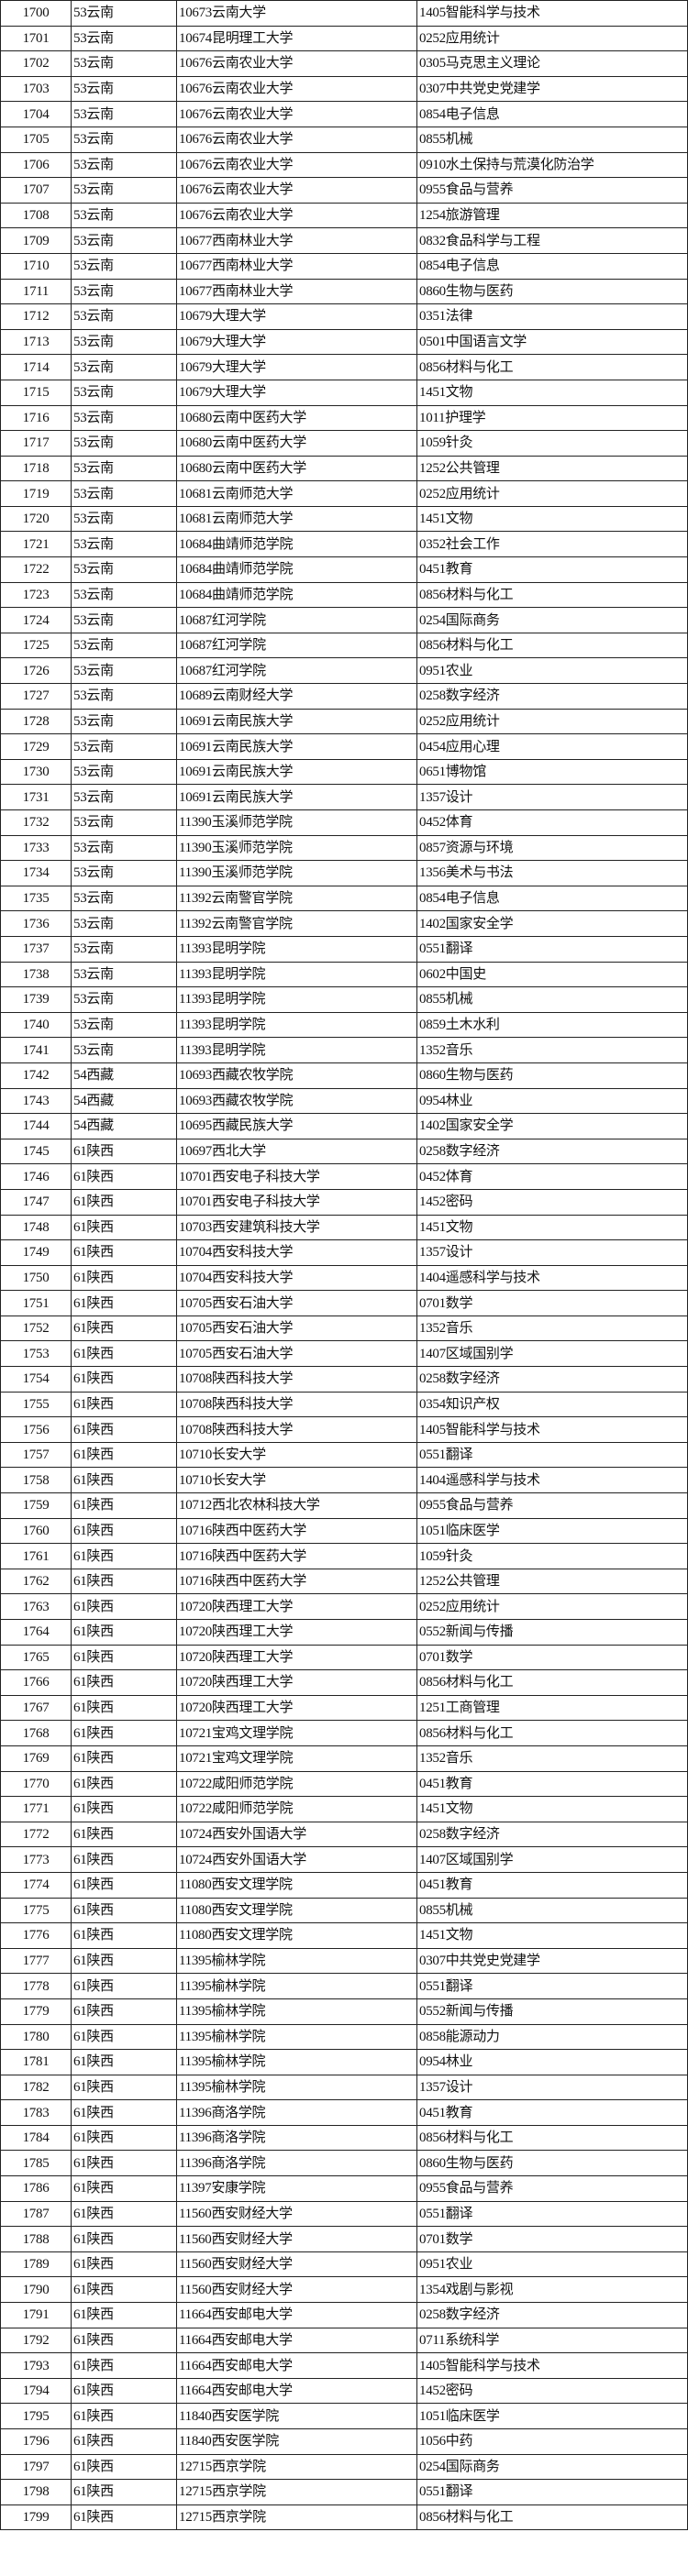  What do you see at coordinates (36, 2315) in the screenshot?
I see `row-number-cell: 1791` at bounding box center [36, 2315].